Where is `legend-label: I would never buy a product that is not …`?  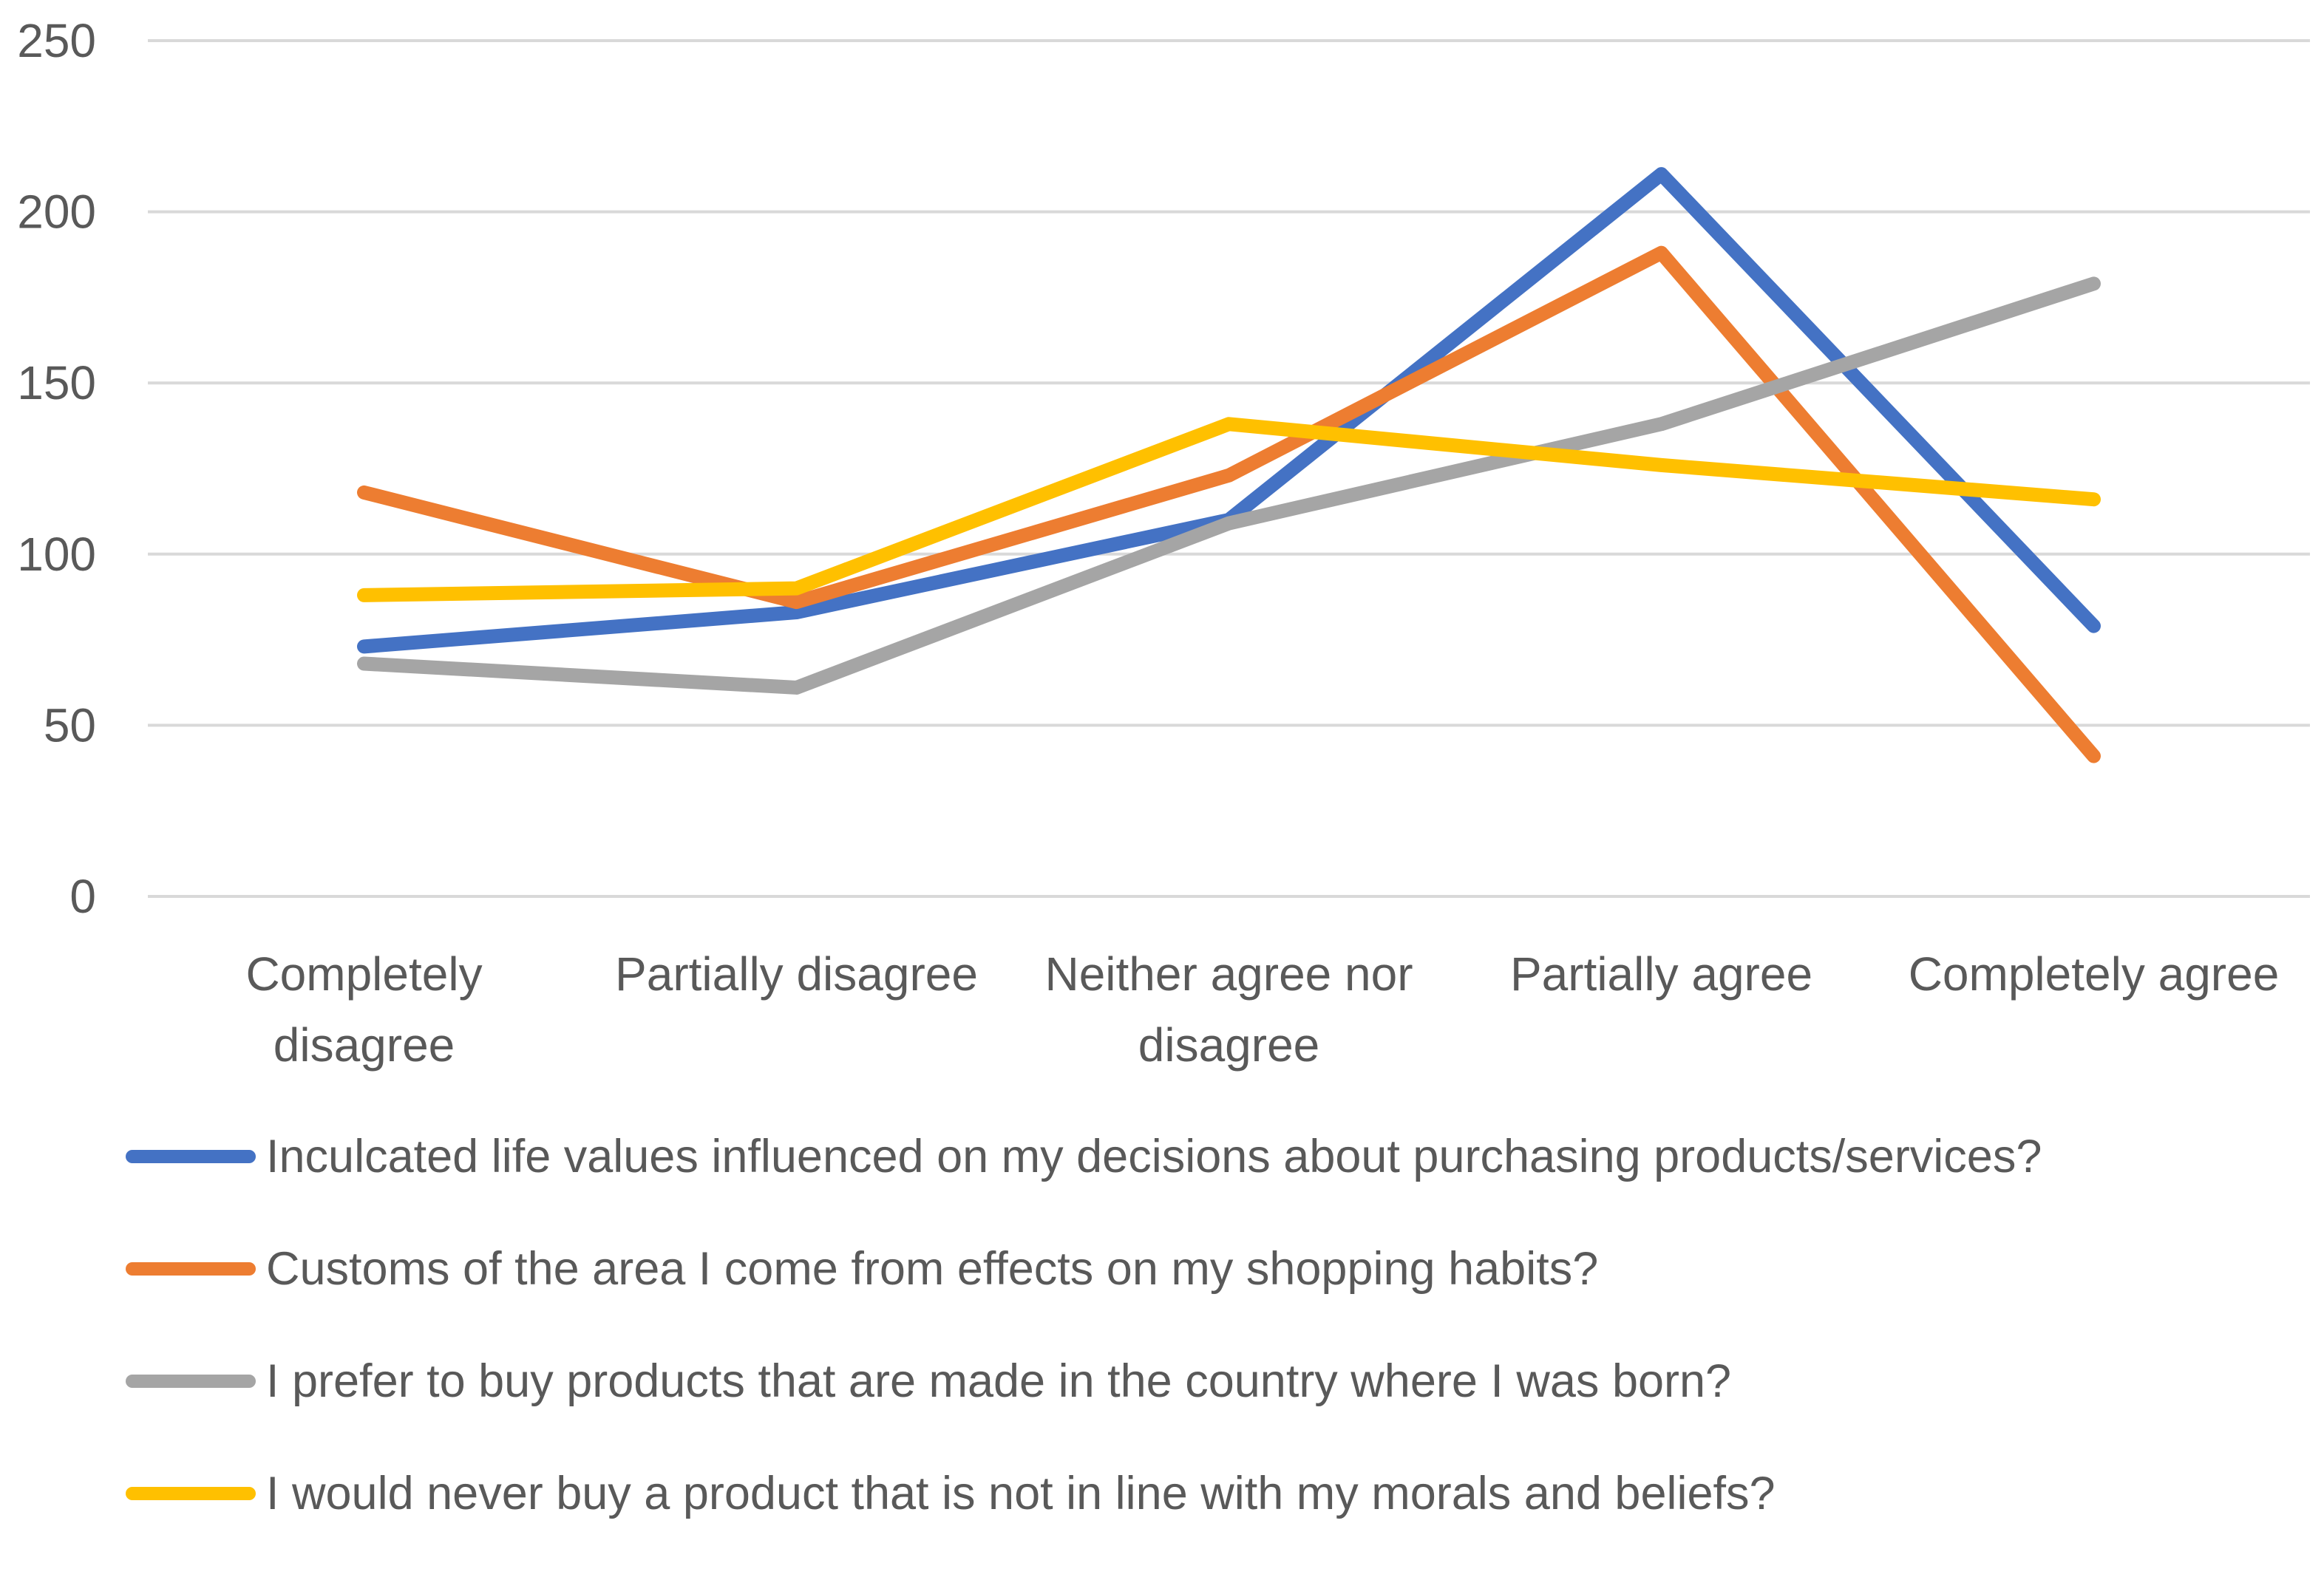 legend-label: I would never buy a product that is not … is located at coordinates (1021, 1494).